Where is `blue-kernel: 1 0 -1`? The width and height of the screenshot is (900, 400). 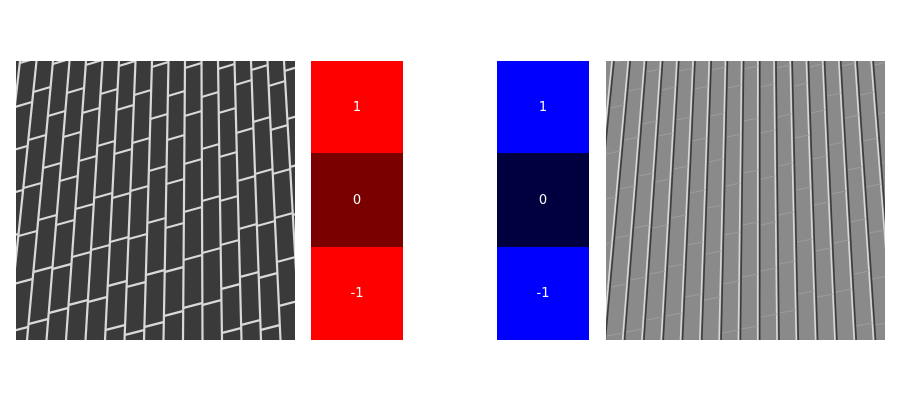 blue-kernel: 1 0 -1 is located at coordinates (543, 200).